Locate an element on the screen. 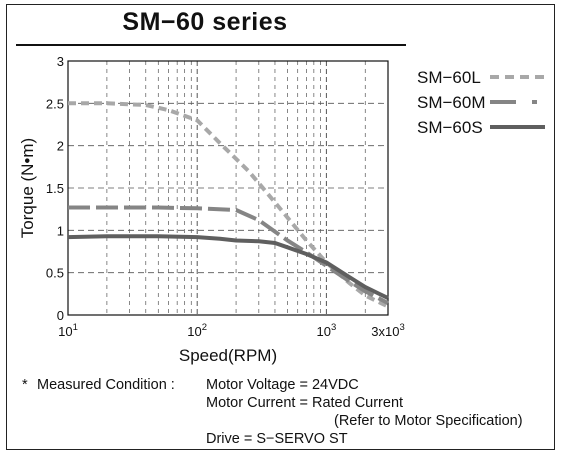 This screenshot has width=562, height=454. x-axis-label: Speed(RPM) is located at coordinates (228, 355).